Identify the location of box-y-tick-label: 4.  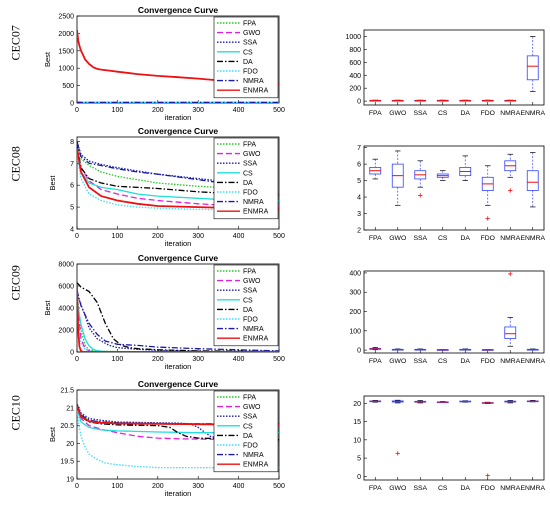
(359, 198).